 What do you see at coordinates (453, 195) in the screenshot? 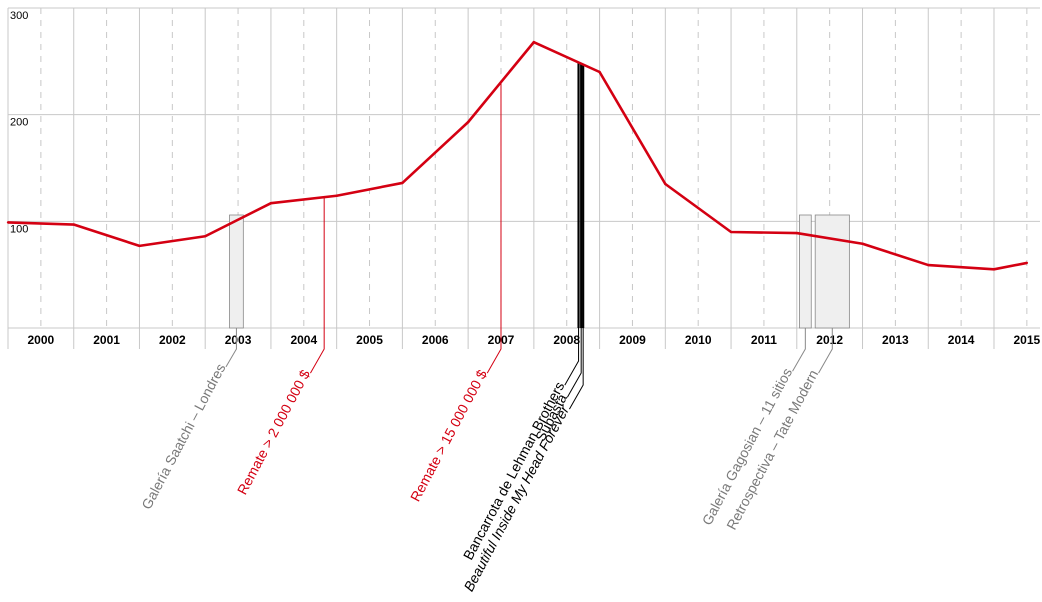
I see `annotation-lines` at bounding box center [453, 195].